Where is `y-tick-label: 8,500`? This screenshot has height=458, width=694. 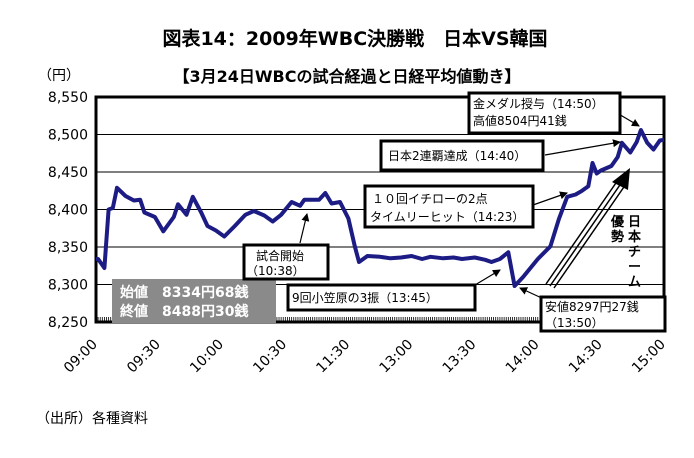
y-tick-label: 8,500 is located at coordinates (68, 136).